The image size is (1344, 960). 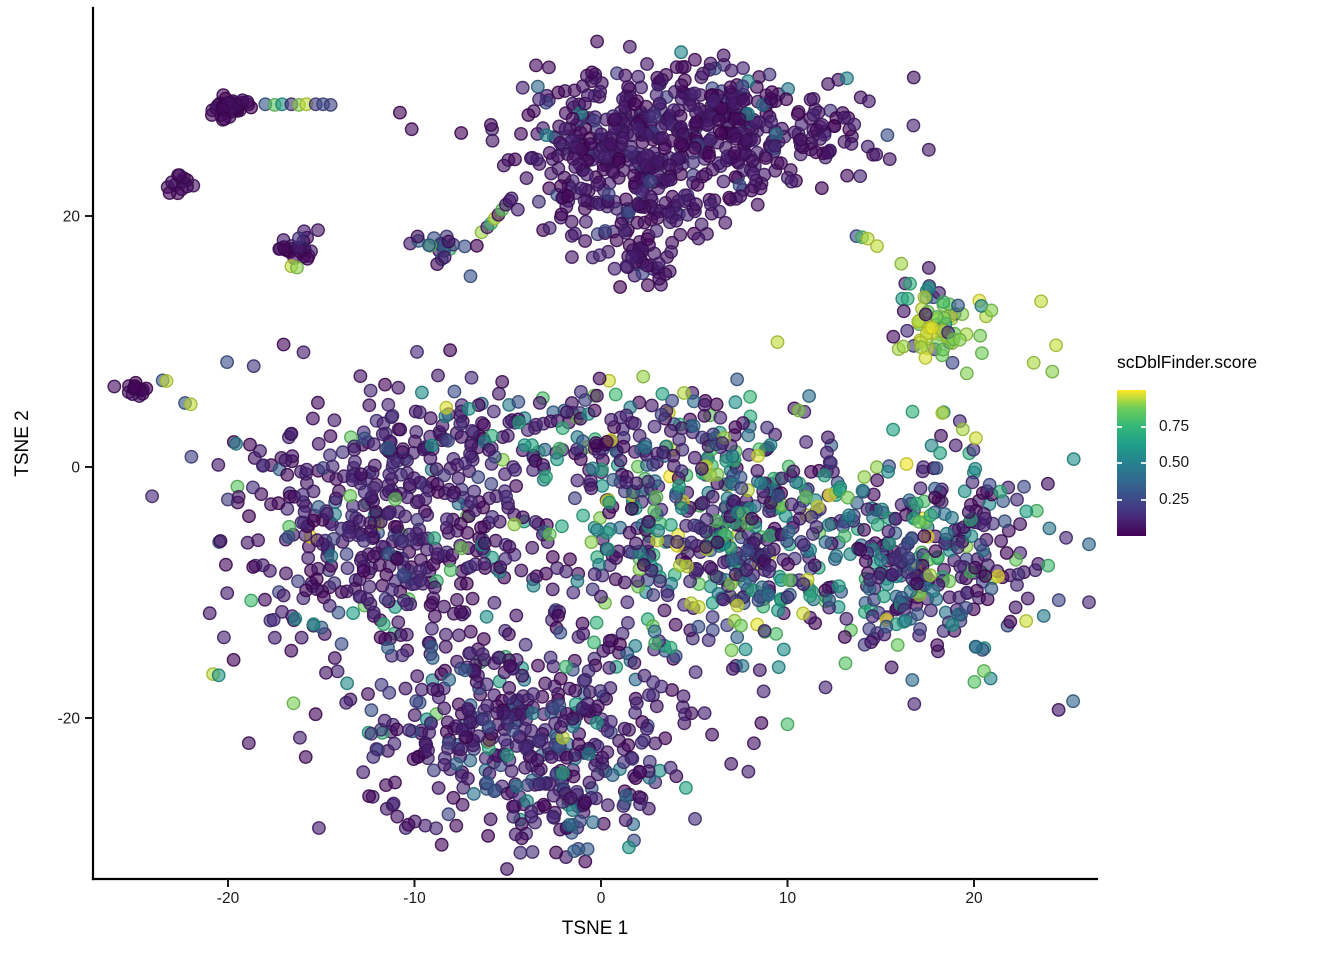 I want to click on colorbar-tick-label: 0.75, so click(x=1174, y=426).